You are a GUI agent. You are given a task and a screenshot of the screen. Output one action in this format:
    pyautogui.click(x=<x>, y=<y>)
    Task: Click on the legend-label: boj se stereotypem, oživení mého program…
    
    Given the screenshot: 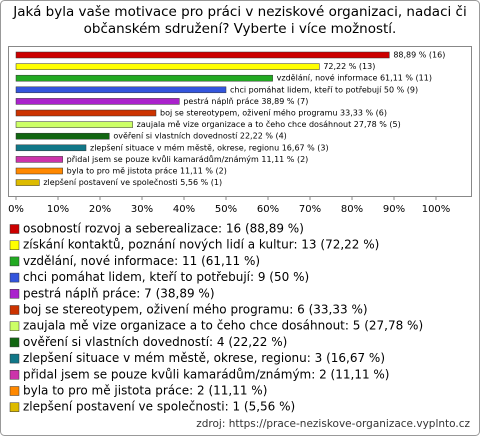 What is the action you would take?
    pyautogui.click(x=195, y=310)
    